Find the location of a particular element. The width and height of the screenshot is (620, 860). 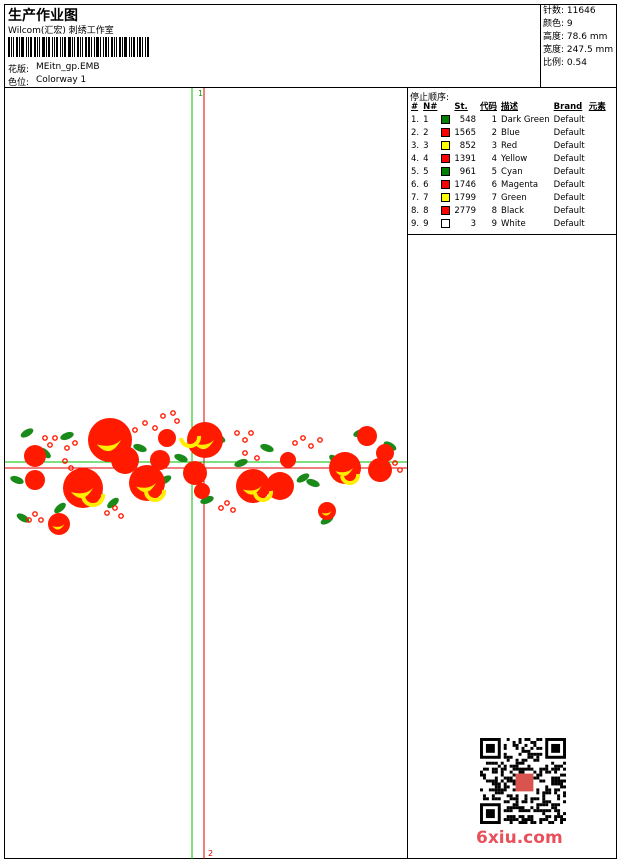

row-stitches: 548 is located at coordinates (468, 120).